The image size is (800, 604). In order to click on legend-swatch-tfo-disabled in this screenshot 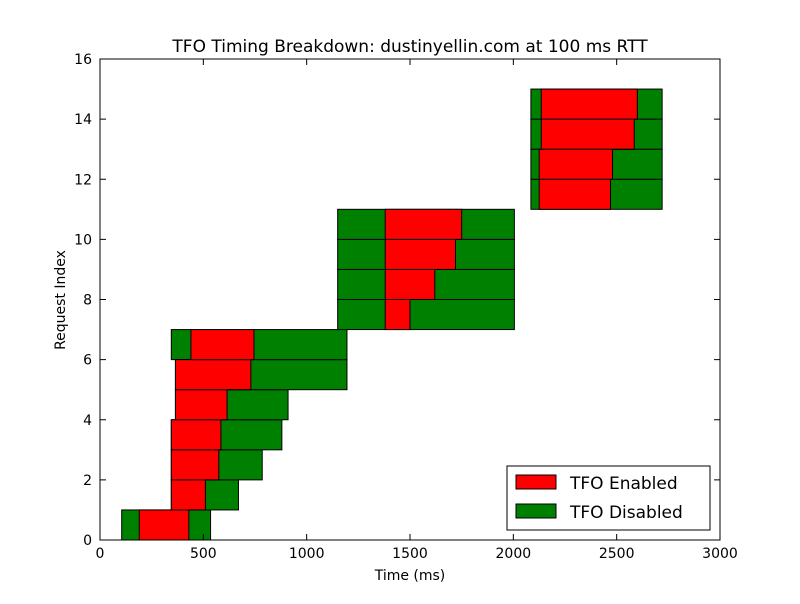, I will do `click(536, 511)`.